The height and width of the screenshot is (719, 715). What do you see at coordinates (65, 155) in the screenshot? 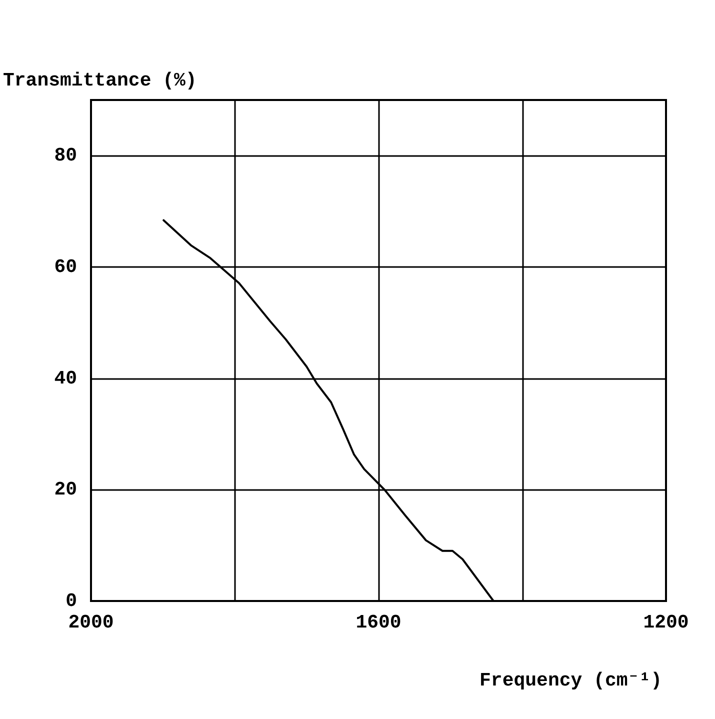
I see `y-tick-label: 80` at bounding box center [65, 155].